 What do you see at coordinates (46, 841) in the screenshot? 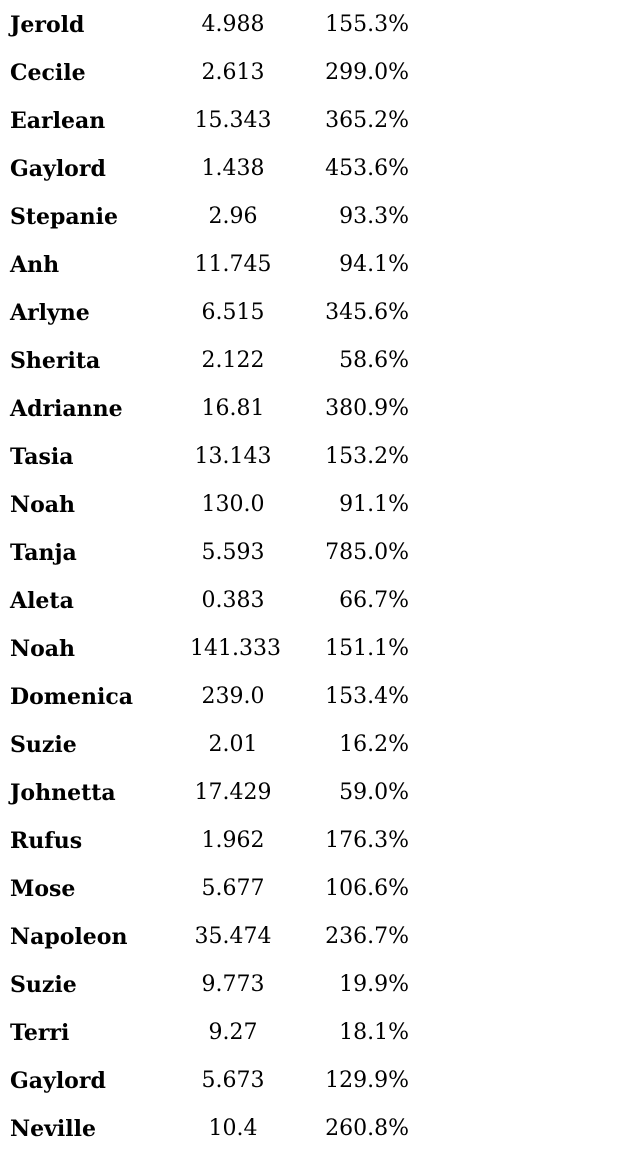
I see `row-name: Rufus` at bounding box center [46, 841].